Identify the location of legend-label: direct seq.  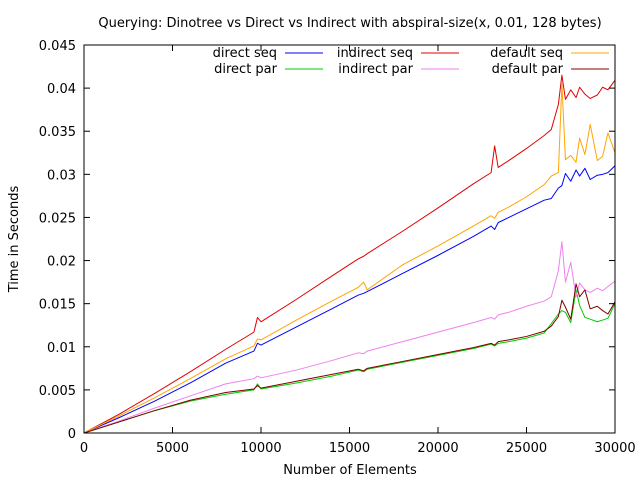
(245, 53).